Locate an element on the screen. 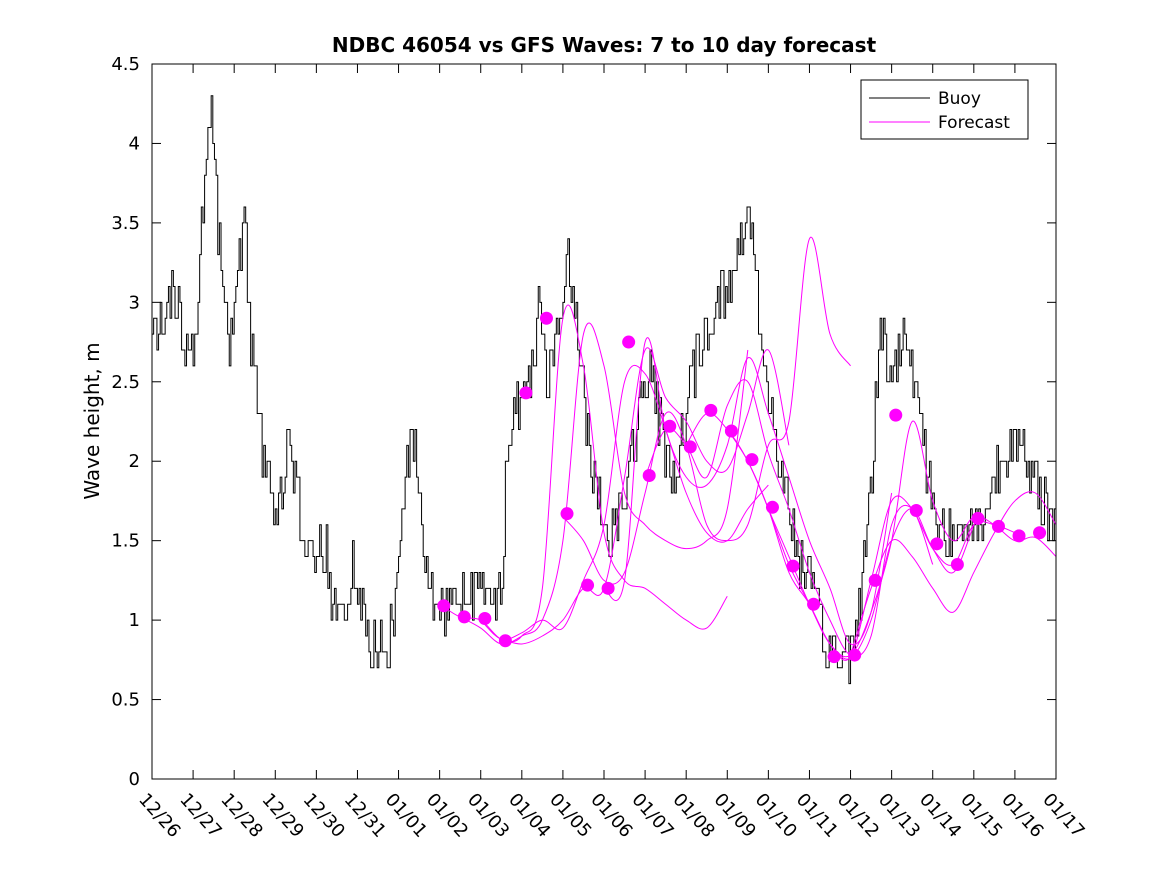 This screenshot has width=1167, height=875. legend-forecast-label: Forecast is located at coordinates (974, 123).